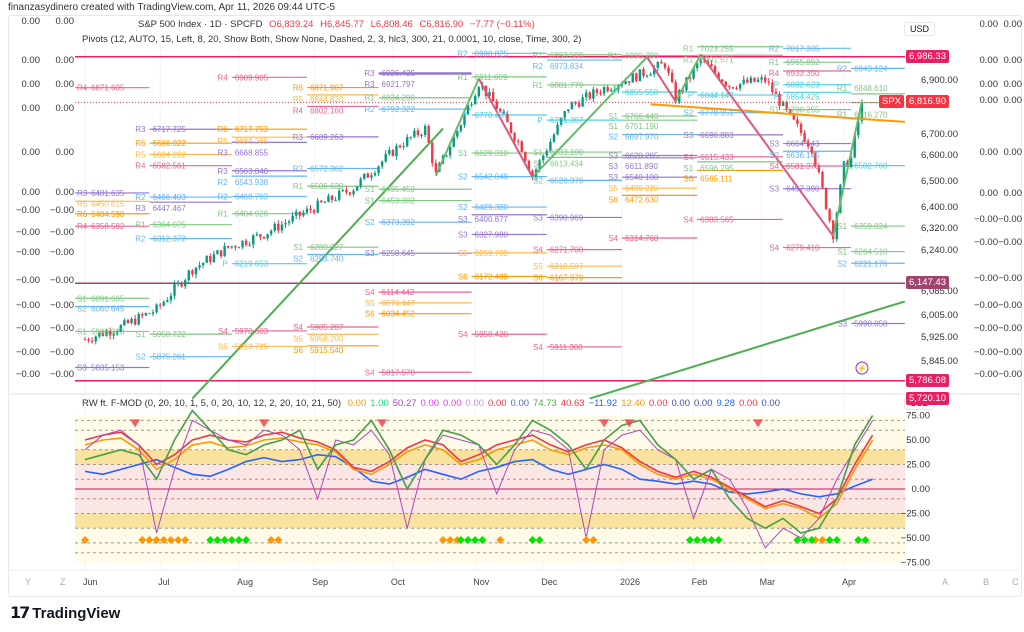 The height and width of the screenshot is (632, 1024). I want to click on oscillator-value: 40.63, so click(572, 403).